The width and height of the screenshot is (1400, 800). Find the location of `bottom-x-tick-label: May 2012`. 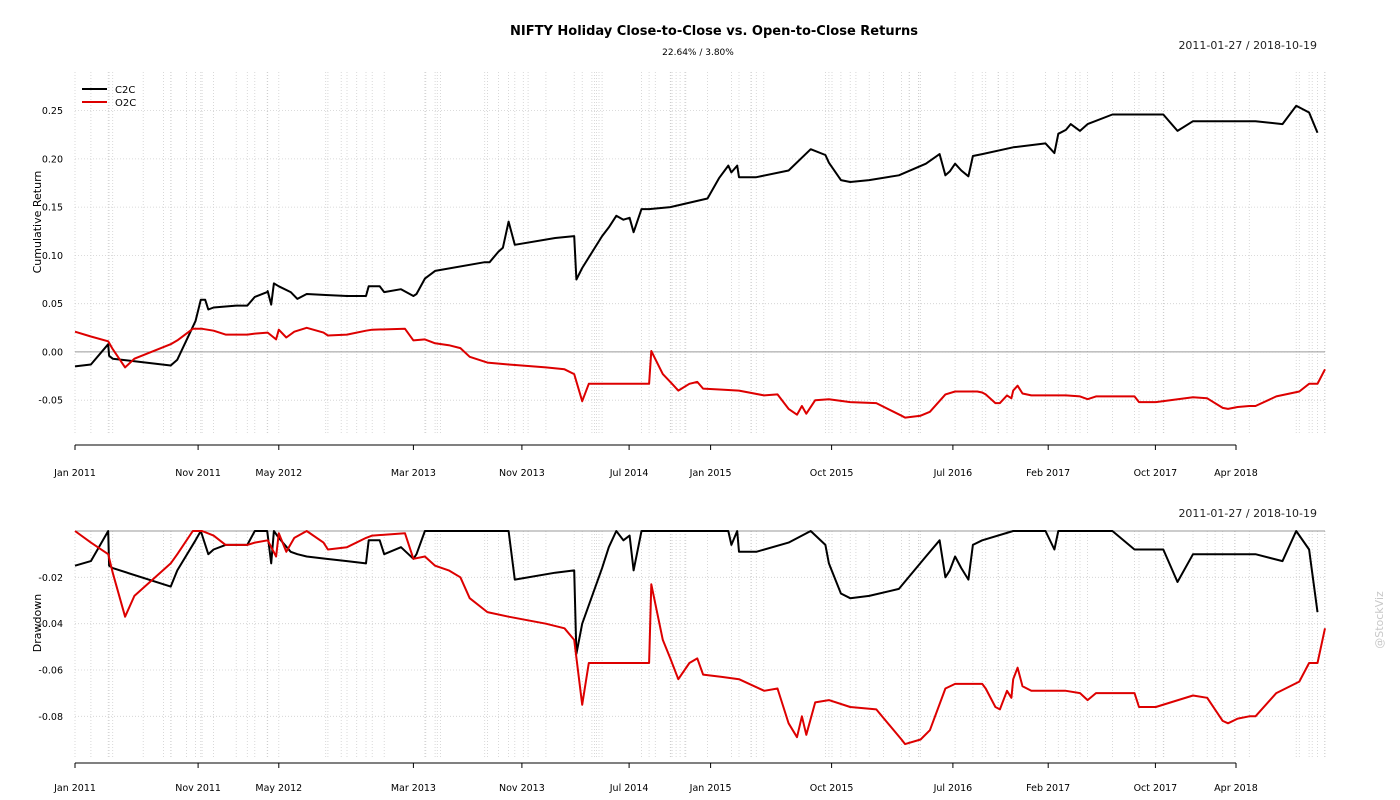

bottom-x-tick-label: May 2012 is located at coordinates (278, 788).